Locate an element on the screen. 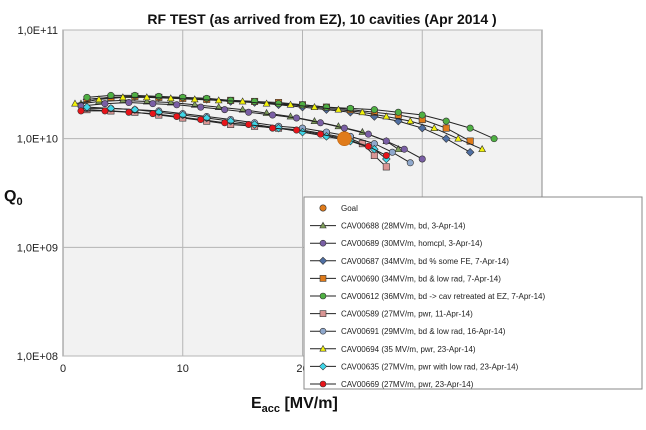 This screenshot has height=430, width=646. y-axis-title: Q0 is located at coordinates (13, 198).